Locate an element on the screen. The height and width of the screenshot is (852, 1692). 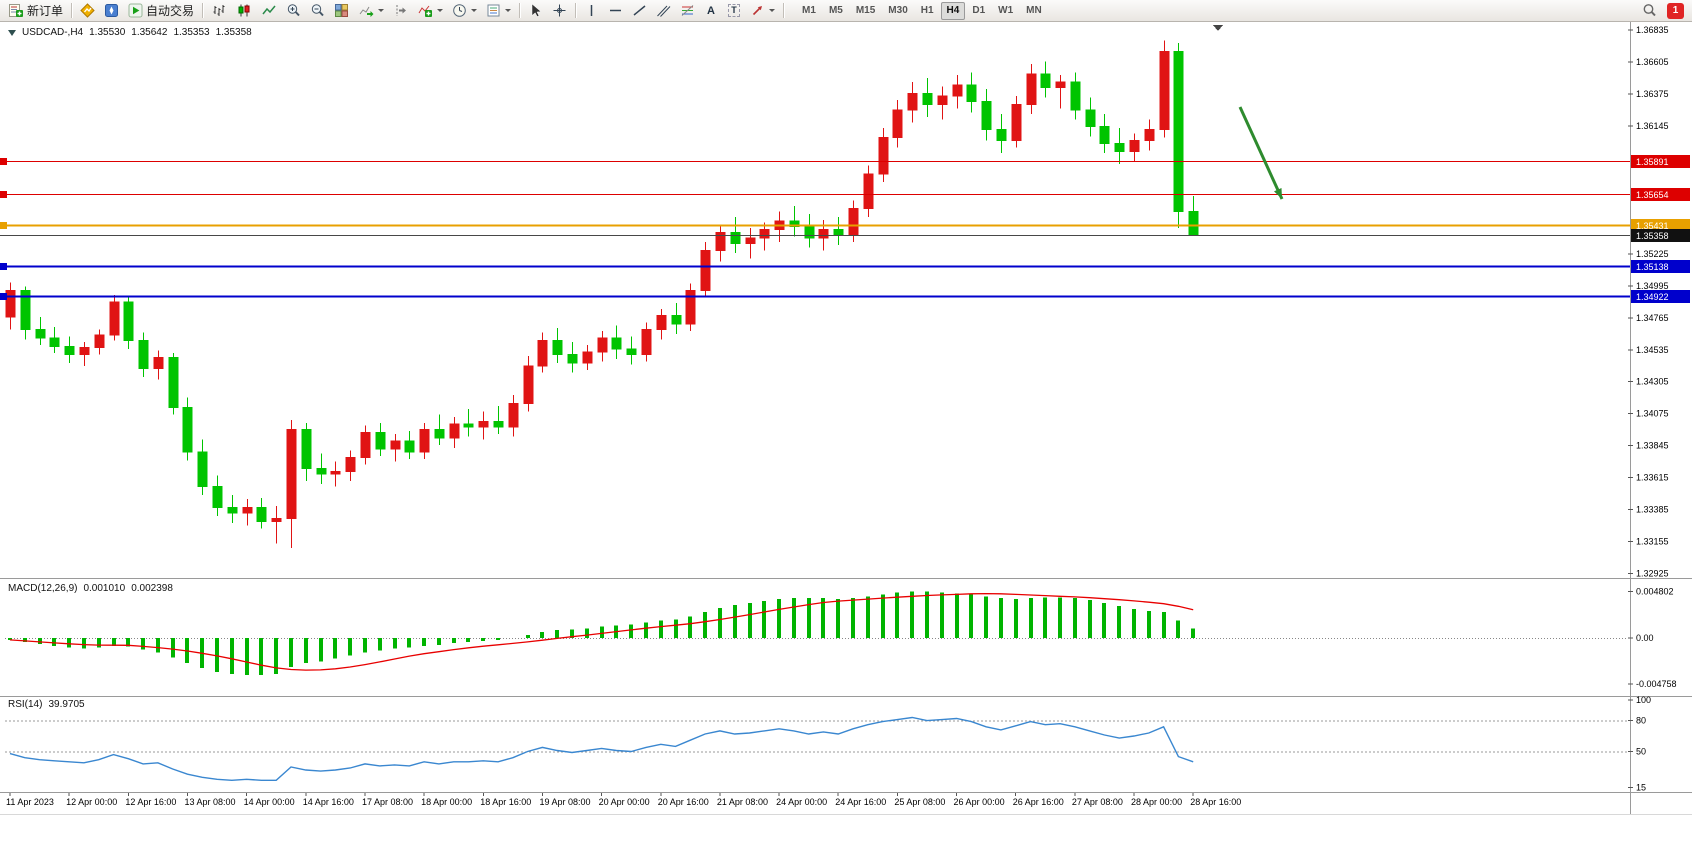
time-axis-label: 11 Apr 2023 is located at coordinates (30, 802).